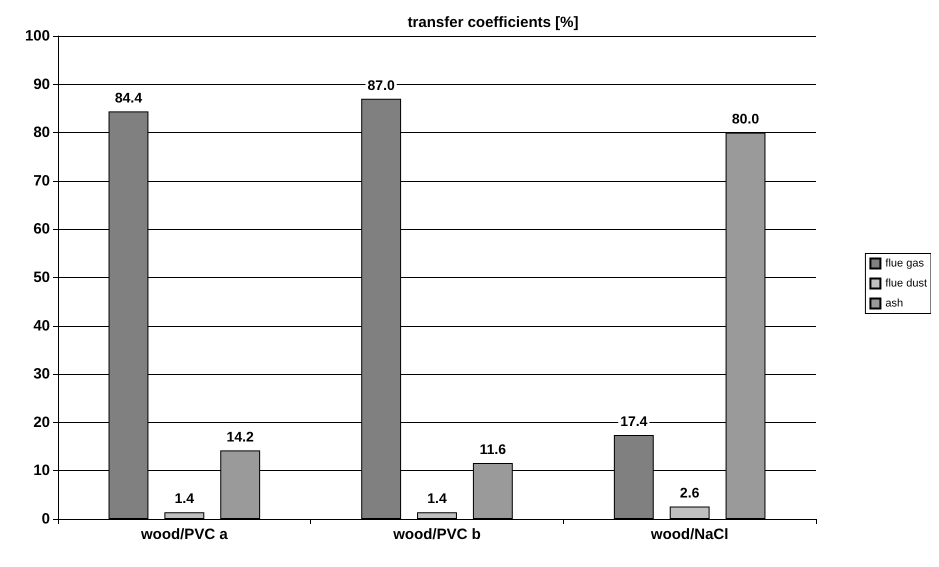  Describe the element at coordinates (746, 118) in the screenshot. I see `data-label: 80.0` at that location.